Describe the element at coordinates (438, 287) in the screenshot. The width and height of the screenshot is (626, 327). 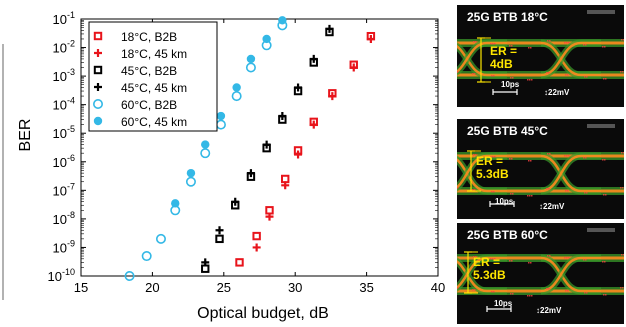
I see `x-tick-label: 40` at that location.